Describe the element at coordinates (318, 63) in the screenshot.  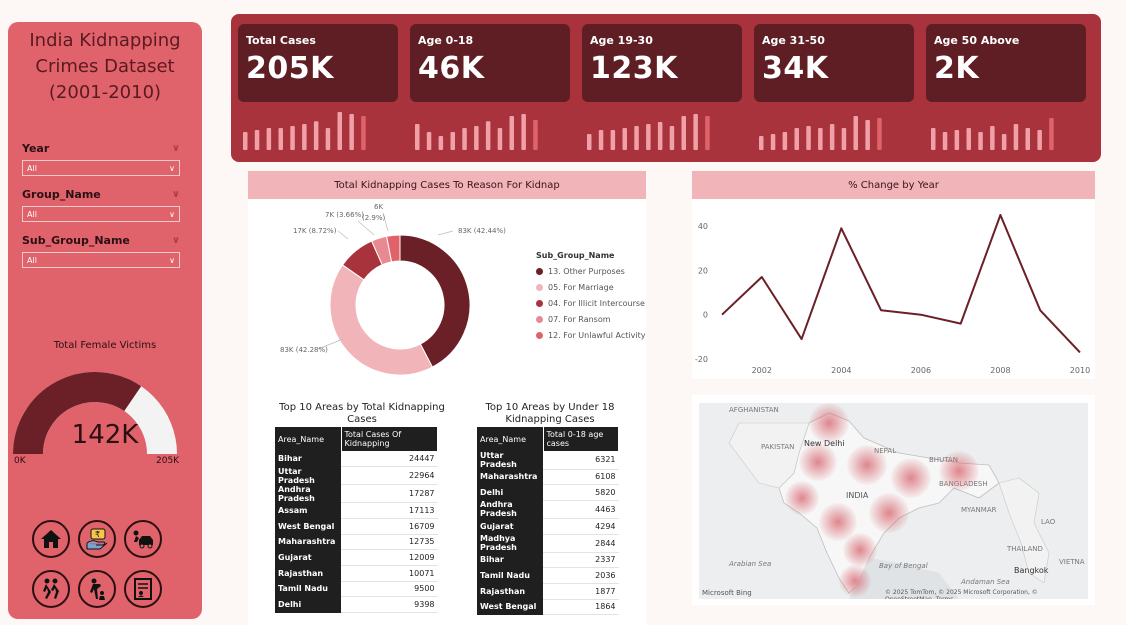
I see `kpi-total-cases: Total Cases 205K` at that location.